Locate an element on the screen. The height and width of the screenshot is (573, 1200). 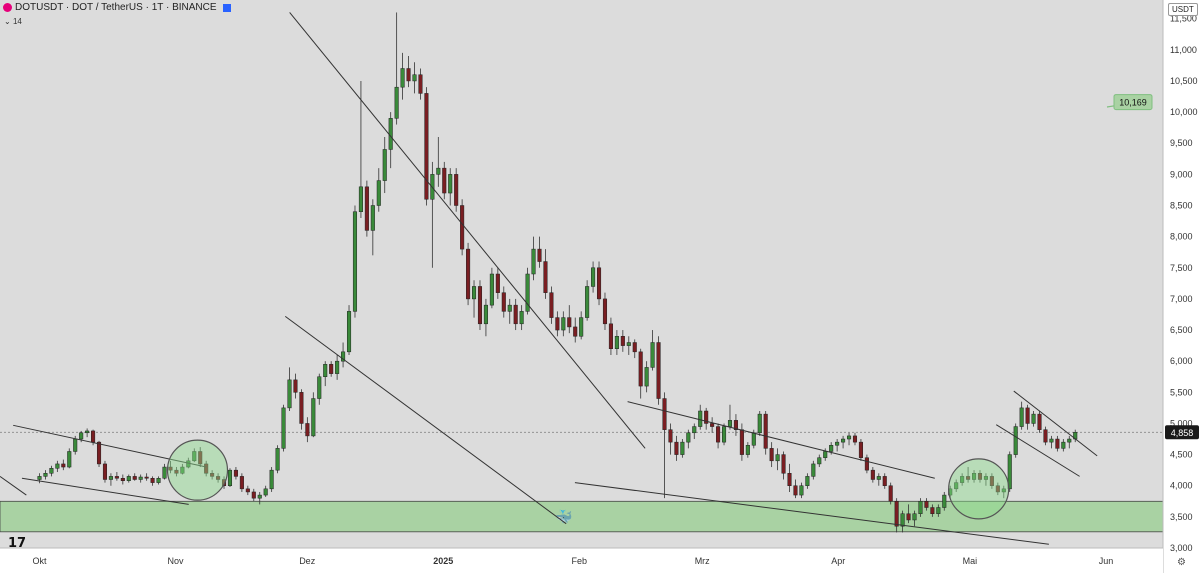
price-axis is located at coordinates (1181, 286).